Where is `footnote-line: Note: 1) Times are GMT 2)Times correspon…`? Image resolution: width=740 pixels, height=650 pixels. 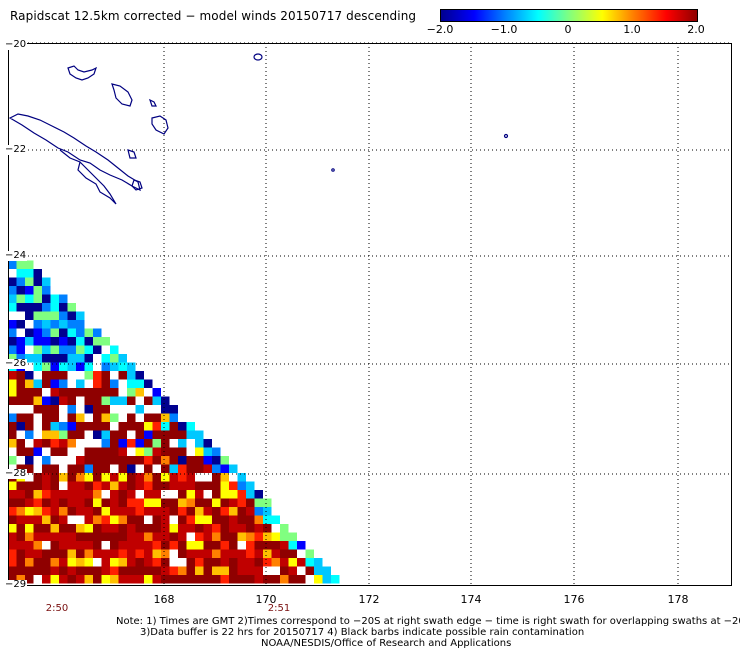
footnote-line: Note: 1) Times are GMT 2)Times correspon… is located at coordinates (428, 621).